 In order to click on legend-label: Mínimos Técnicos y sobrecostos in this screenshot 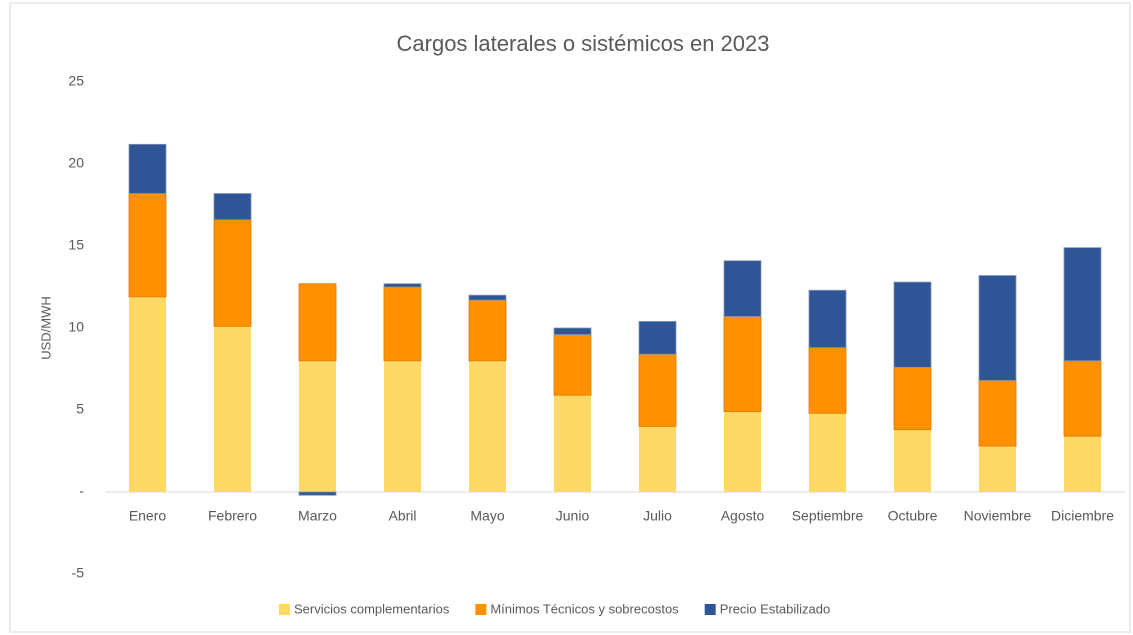, I will do `click(584, 608)`.